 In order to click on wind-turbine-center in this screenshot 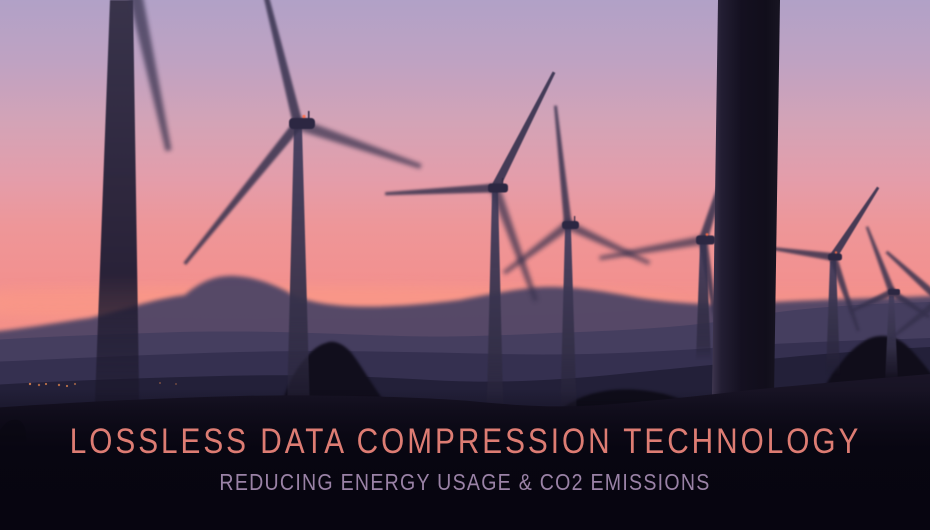, I will do `click(470, 255)`.